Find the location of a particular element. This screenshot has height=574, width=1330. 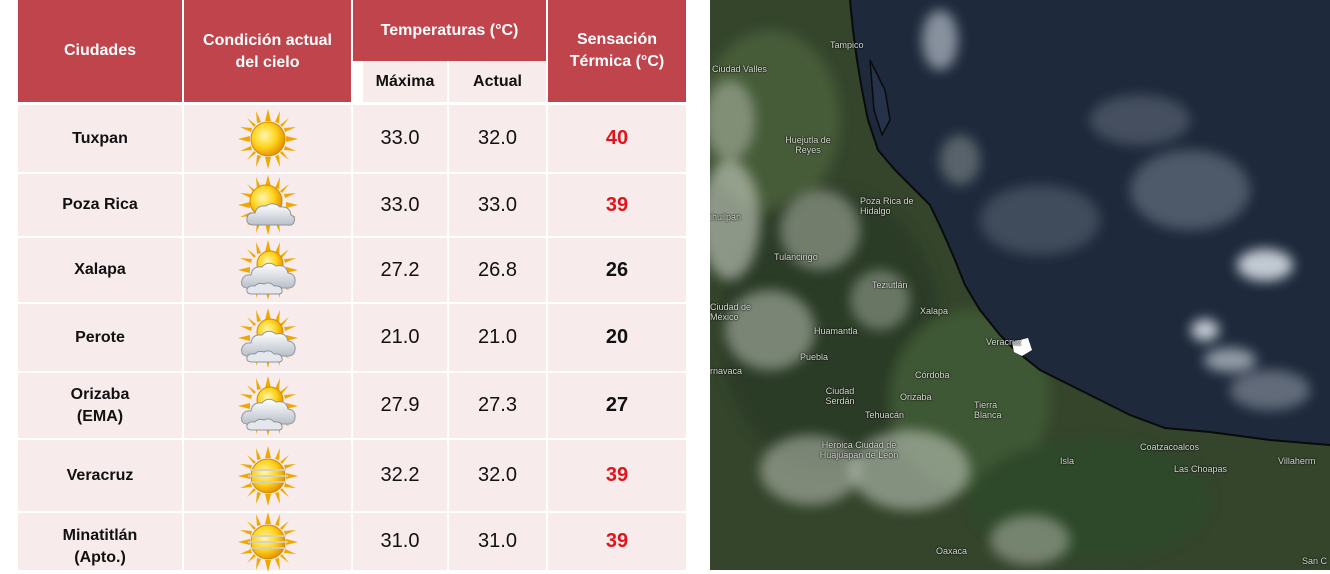

map-label: Isla is located at coordinates (1067, 461).